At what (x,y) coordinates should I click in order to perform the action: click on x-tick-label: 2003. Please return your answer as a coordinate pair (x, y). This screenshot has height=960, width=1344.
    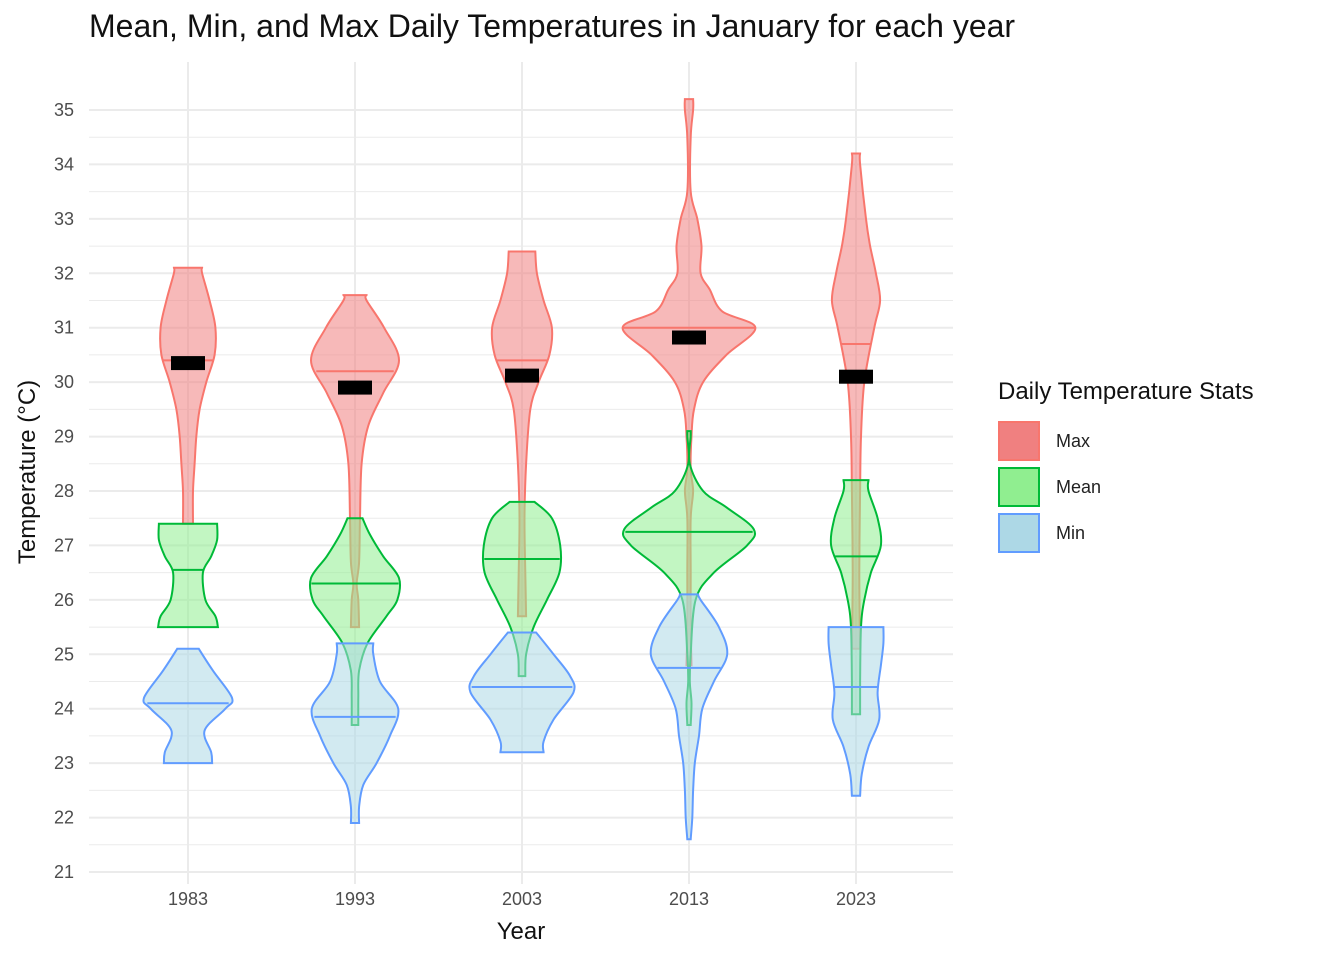
    Looking at the image, I should click on (522, 899).